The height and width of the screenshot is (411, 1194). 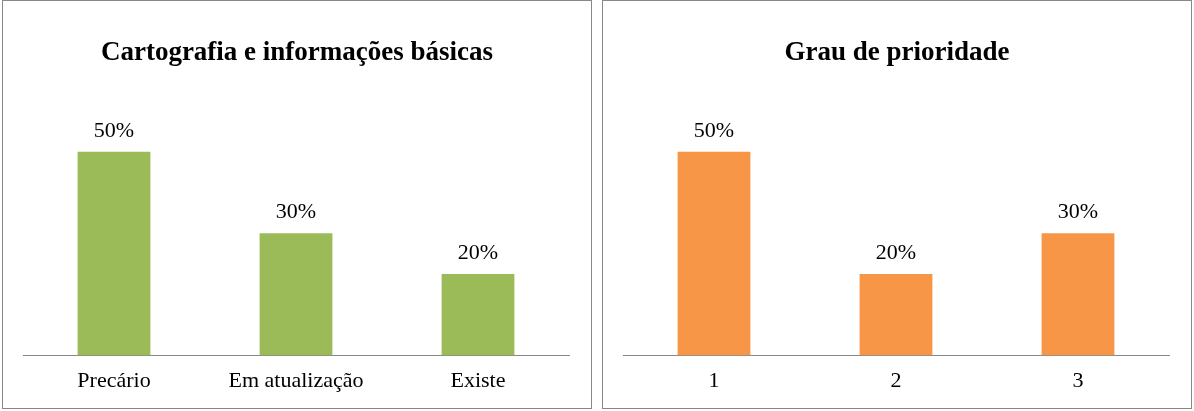 What do you see at coordinates (297, 51) in the screenshot?
I see `chart-title: Cartografia e informações básicas` at bounding box center [297, 51].